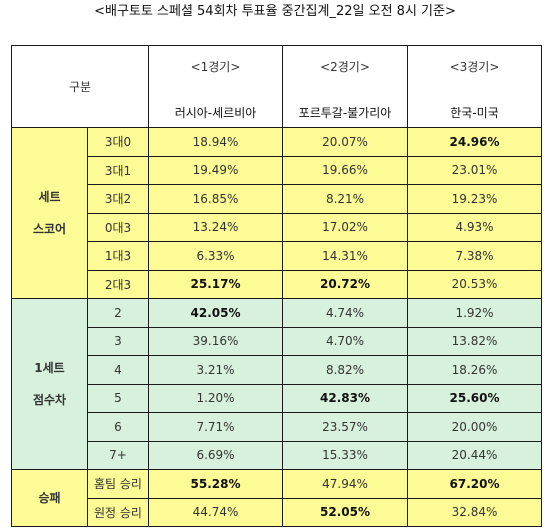  What do you see at coordinates (118, 256) in the screenshot?
I see `row-label: 1대3` at bounding box center [118, 256].